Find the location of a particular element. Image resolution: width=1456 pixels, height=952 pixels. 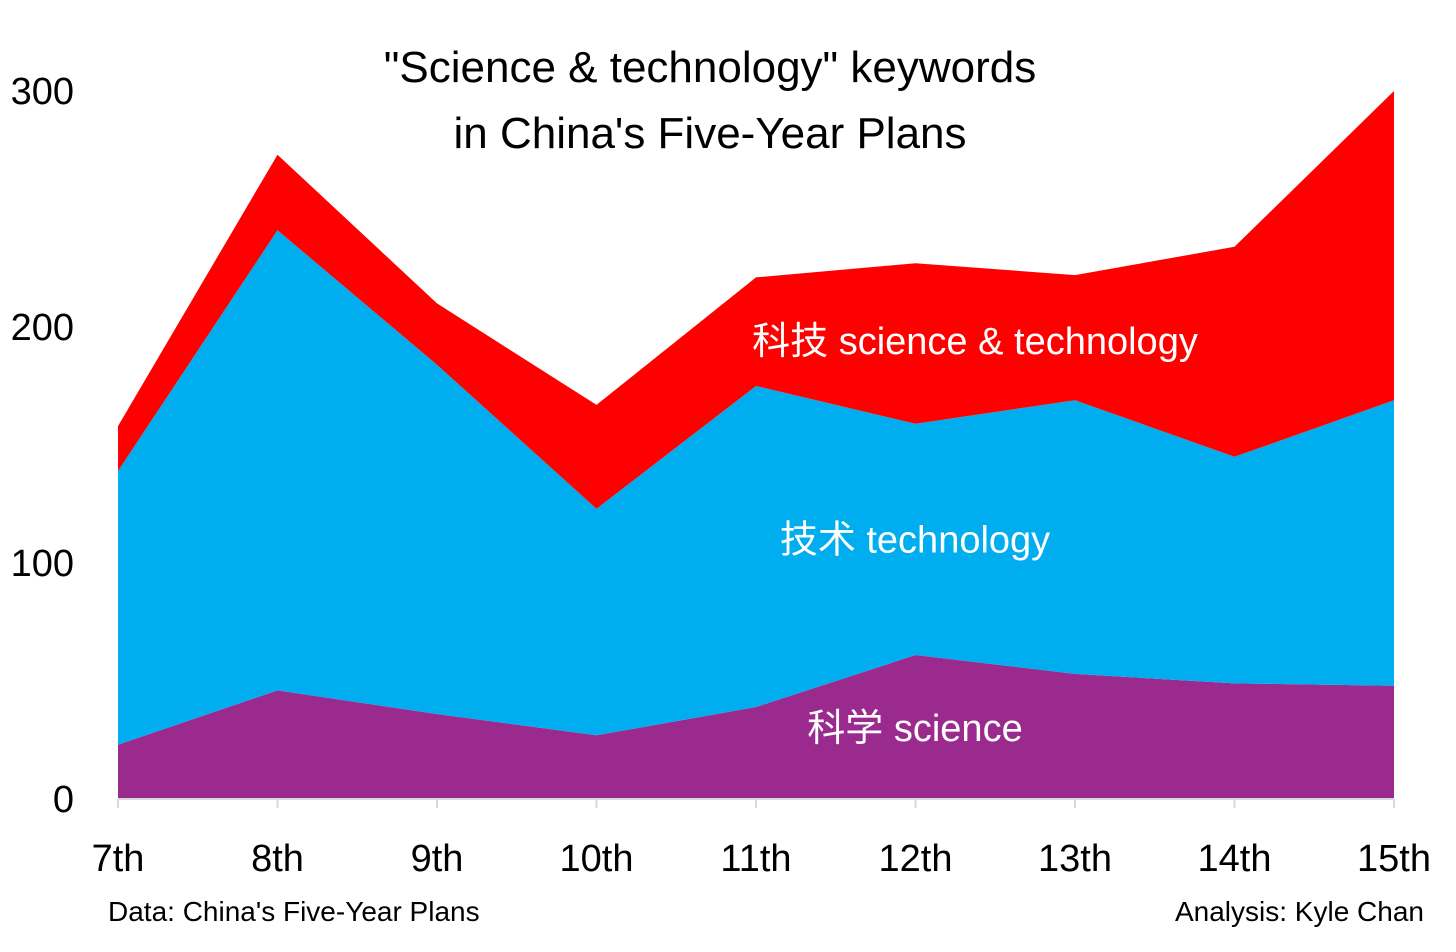

y-axis-tick-labels: 0 100 200 300 is located at coordinates (42, 446).